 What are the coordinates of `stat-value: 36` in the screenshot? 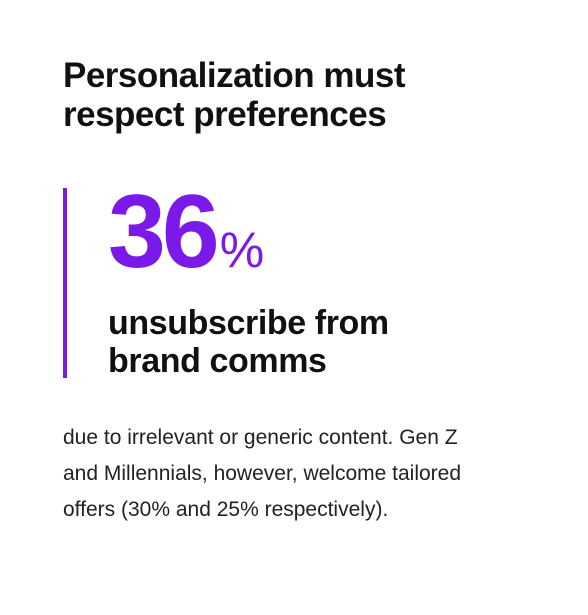 It's located at (164, 232).